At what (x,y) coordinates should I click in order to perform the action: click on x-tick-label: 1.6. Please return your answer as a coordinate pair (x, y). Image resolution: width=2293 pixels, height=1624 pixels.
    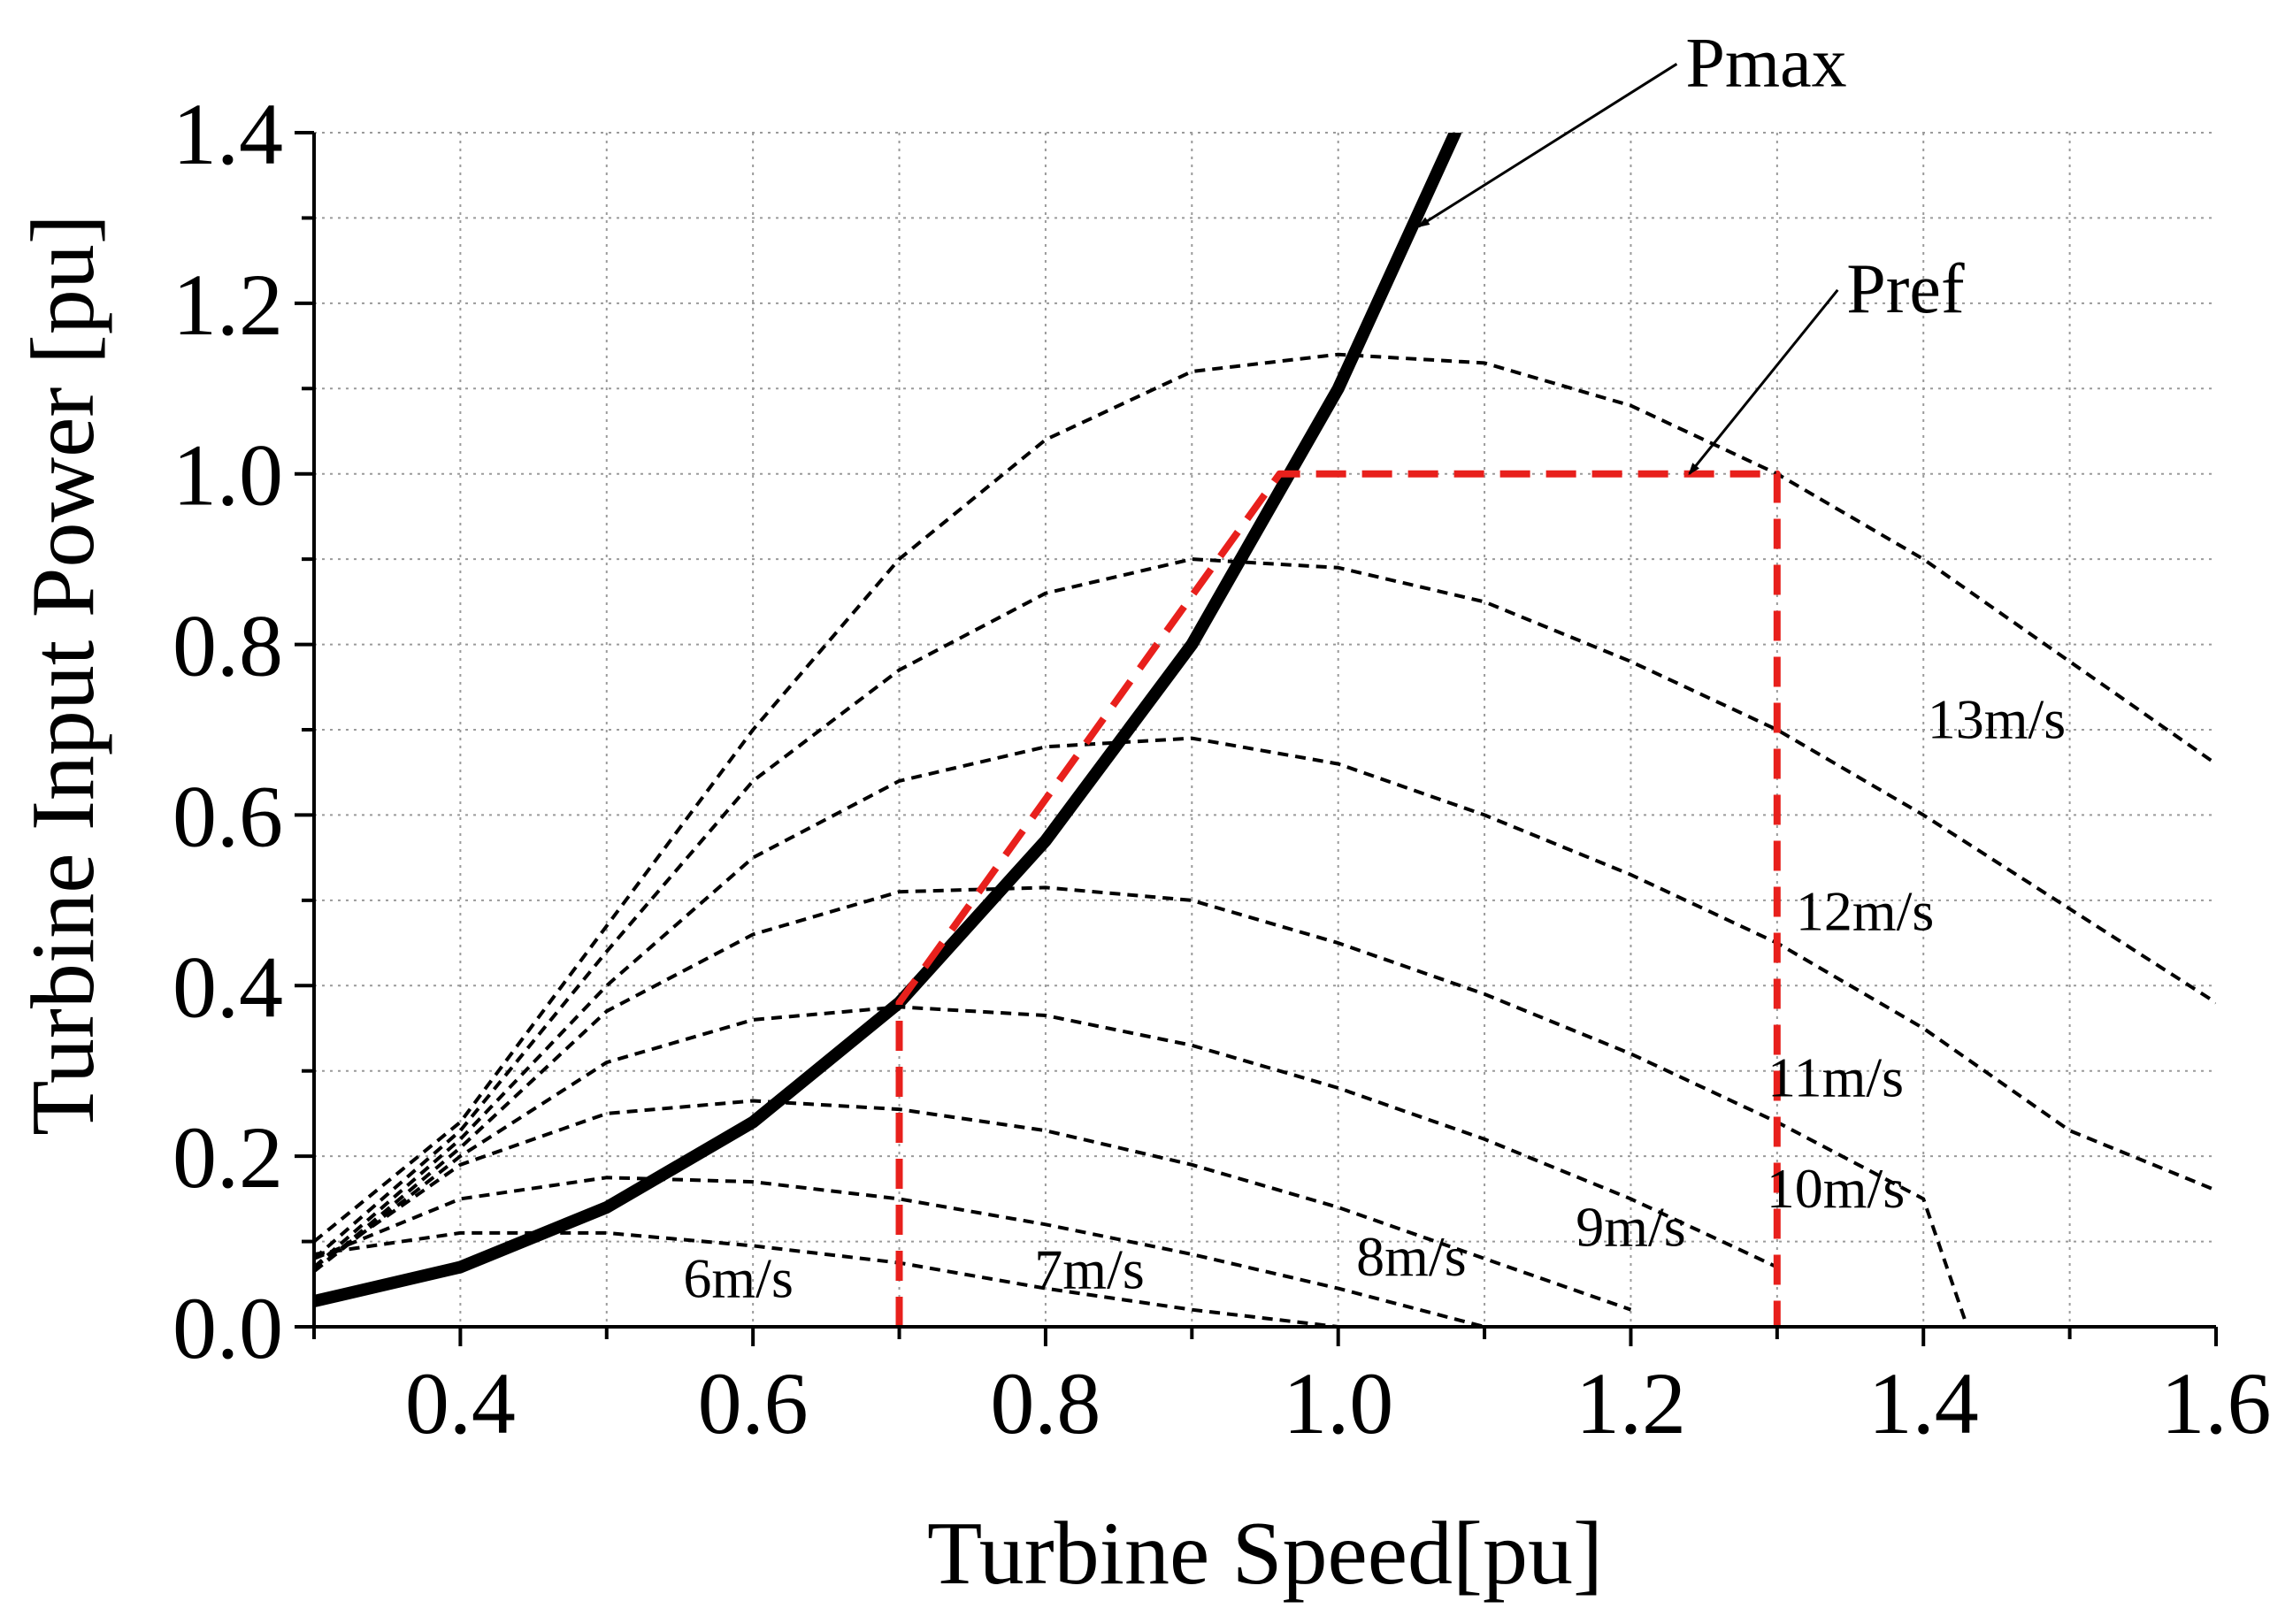
    Looking at the image, I should click on (2216, 1403).